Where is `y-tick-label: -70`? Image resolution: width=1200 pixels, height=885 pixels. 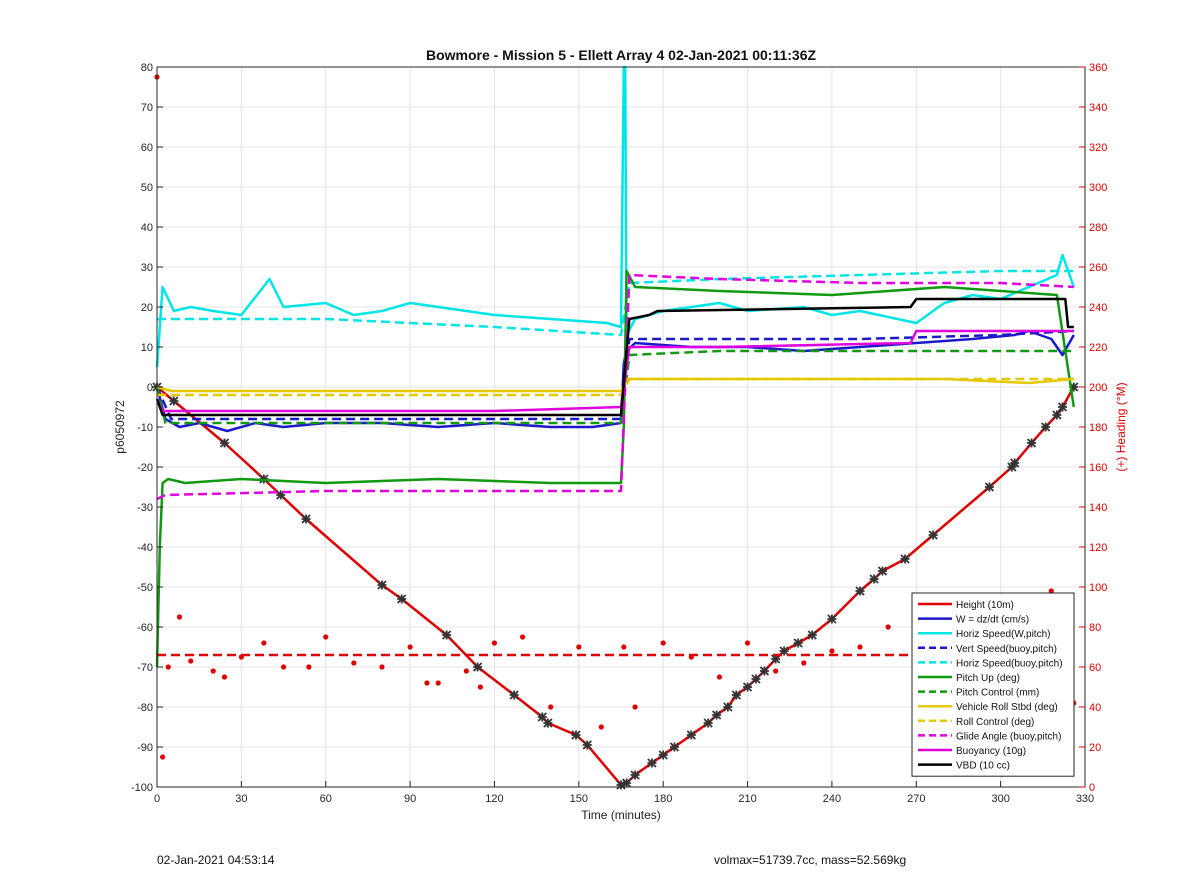 y-tick-label: -70 is located at coordinates (145, 668).